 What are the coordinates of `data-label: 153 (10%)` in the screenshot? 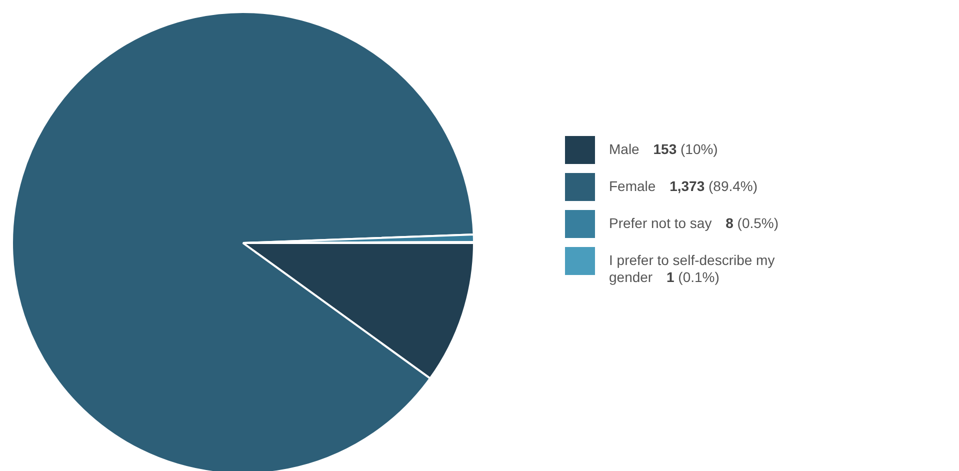 It's located at (685, 149).